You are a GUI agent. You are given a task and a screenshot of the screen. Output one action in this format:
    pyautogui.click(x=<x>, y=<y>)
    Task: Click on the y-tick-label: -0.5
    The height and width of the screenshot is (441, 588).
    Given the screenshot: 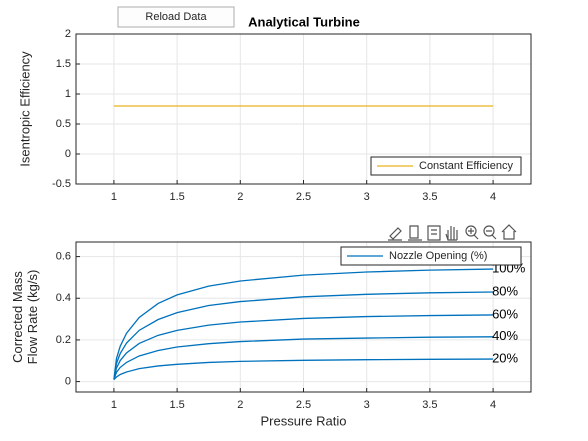 What is the action you would take?
    pyautogui.click(x=61, y=184)
    